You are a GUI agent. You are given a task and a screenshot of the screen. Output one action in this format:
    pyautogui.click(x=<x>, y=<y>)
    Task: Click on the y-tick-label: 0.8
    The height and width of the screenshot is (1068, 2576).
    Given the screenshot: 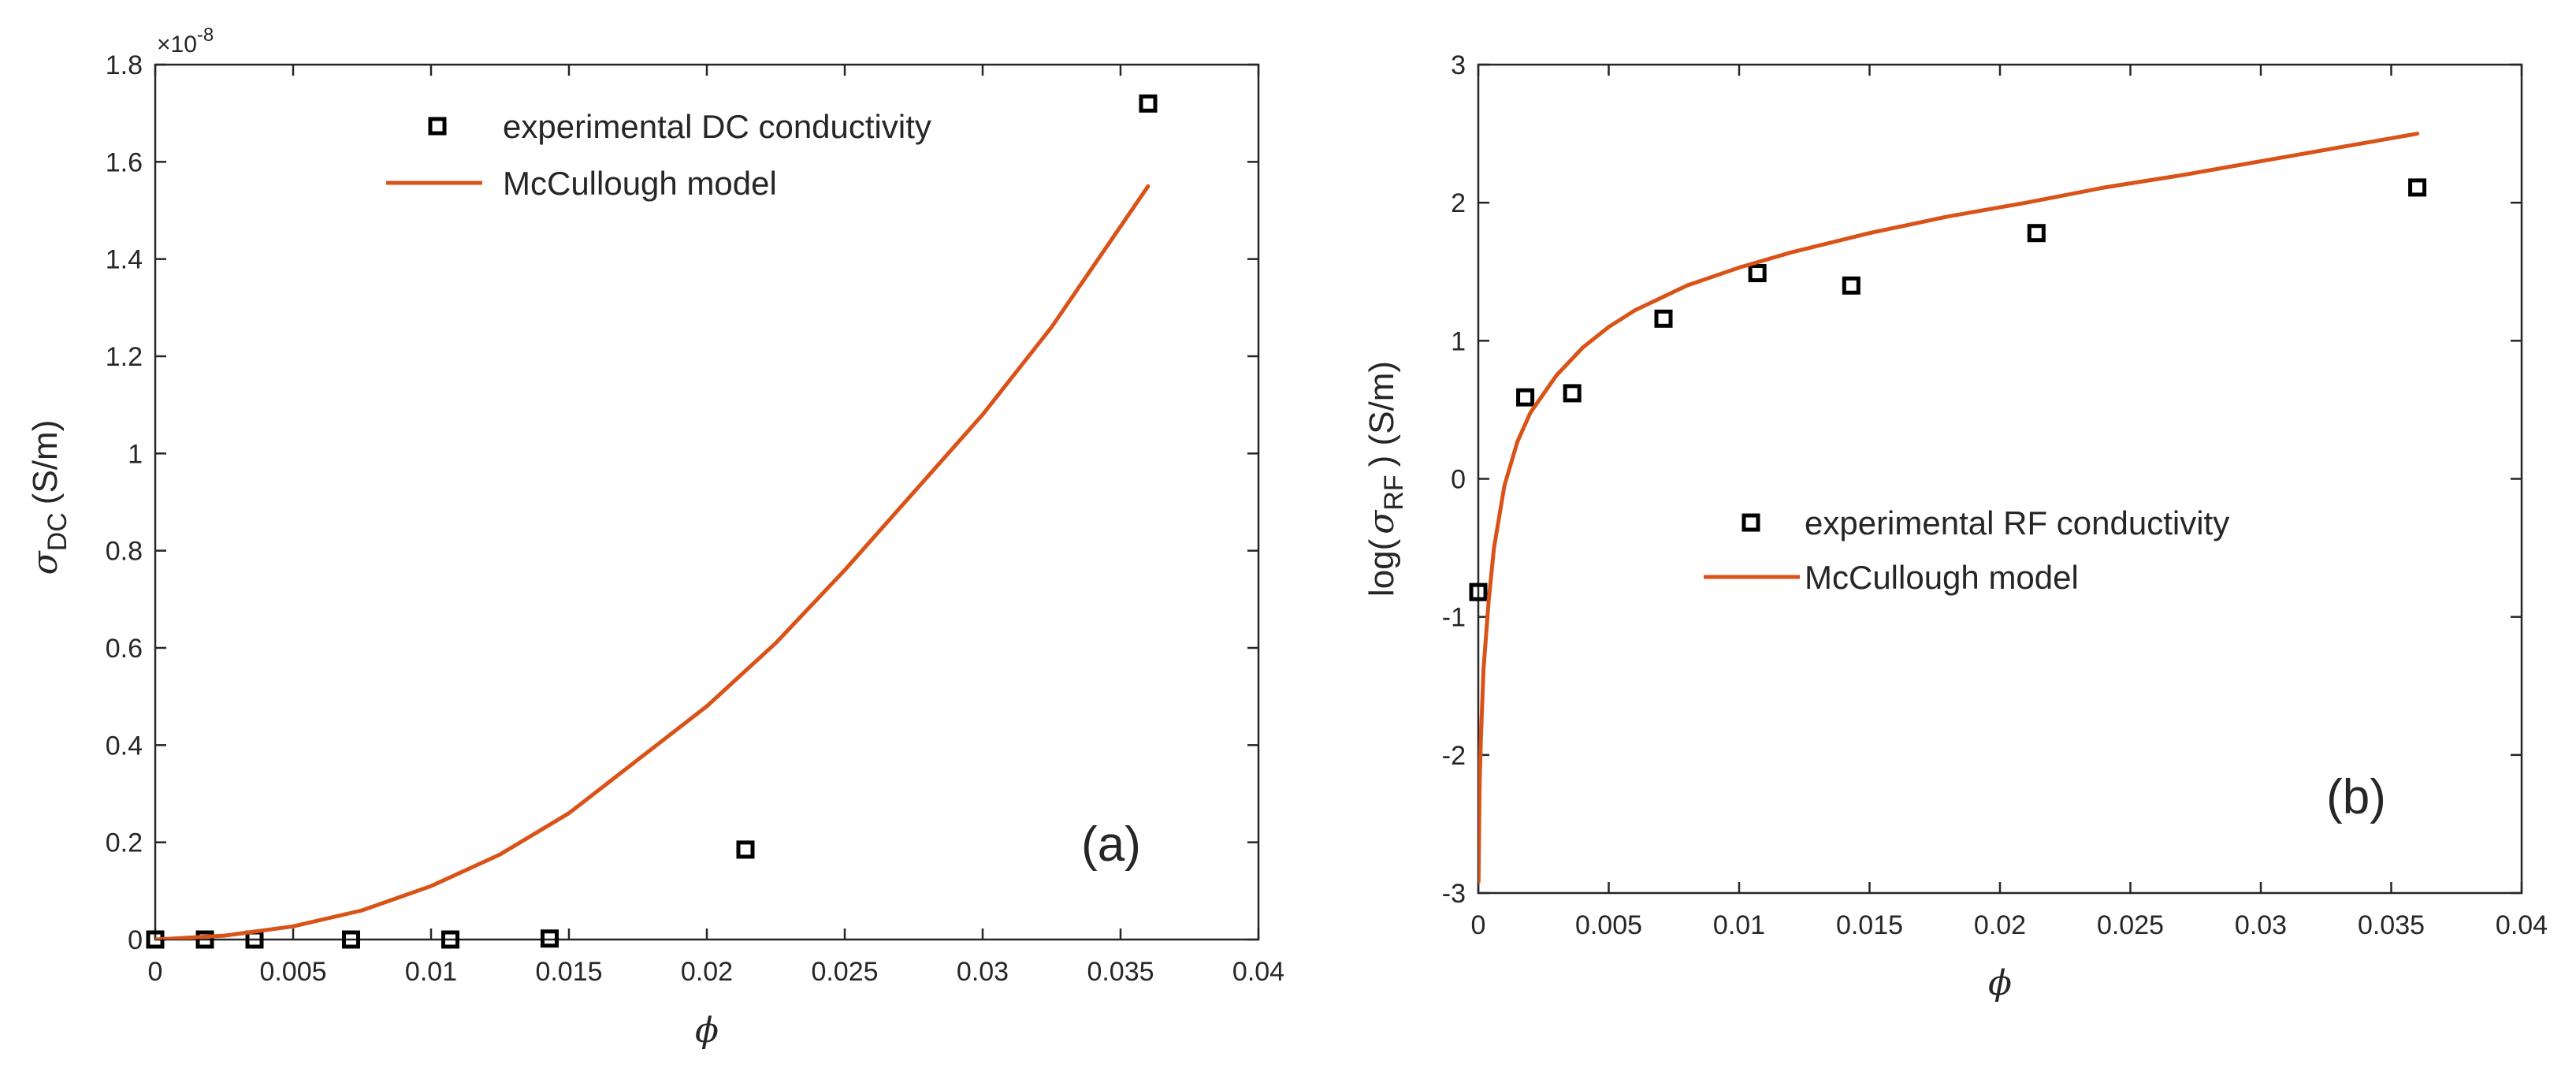 What is the action you would take?
    pyautogui.click(x=124, y=552)
    